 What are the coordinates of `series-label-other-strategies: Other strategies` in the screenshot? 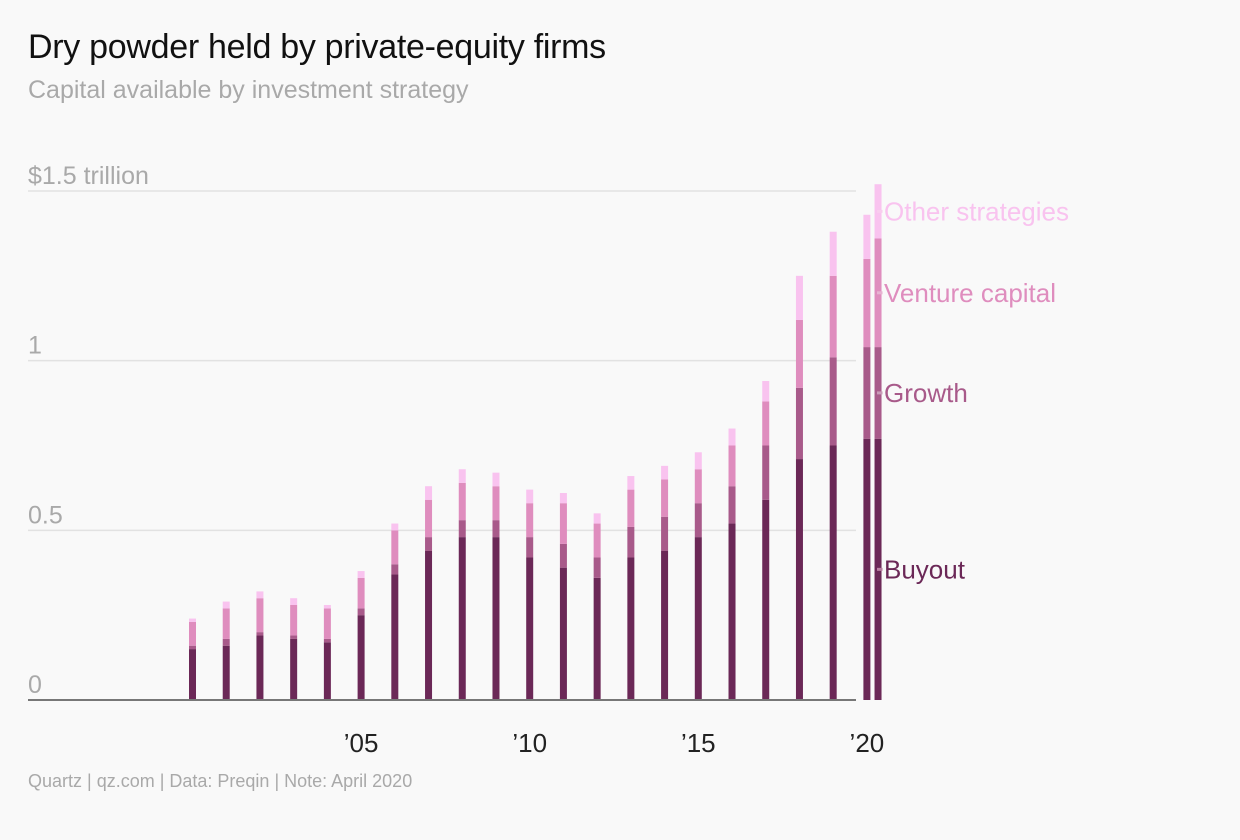 It's located at (976, 211).